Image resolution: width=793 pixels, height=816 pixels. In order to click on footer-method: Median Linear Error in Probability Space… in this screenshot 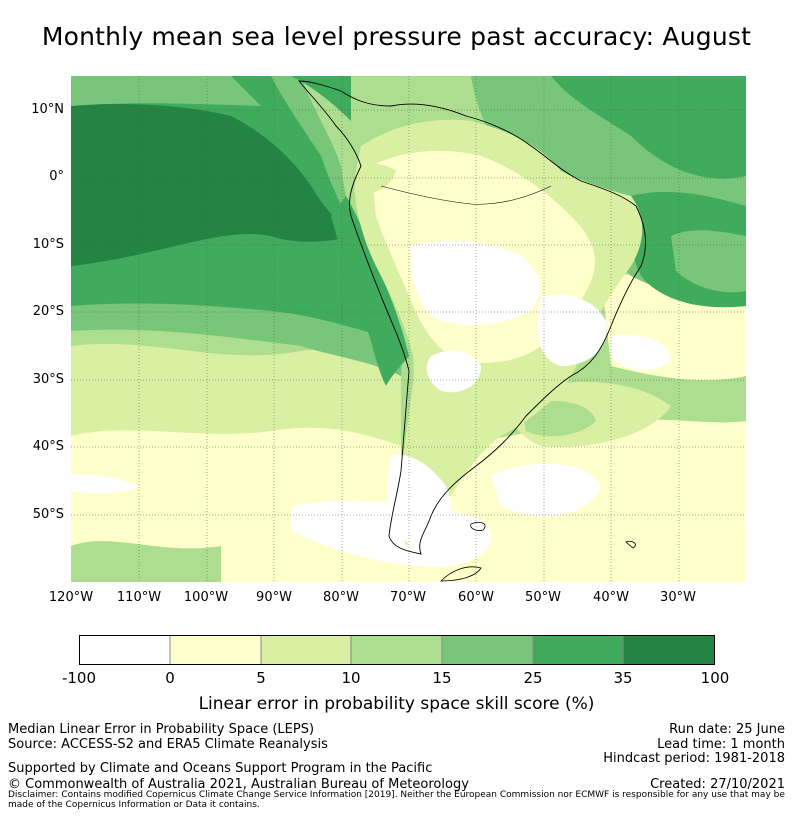, I will do `click(161, 729)`.